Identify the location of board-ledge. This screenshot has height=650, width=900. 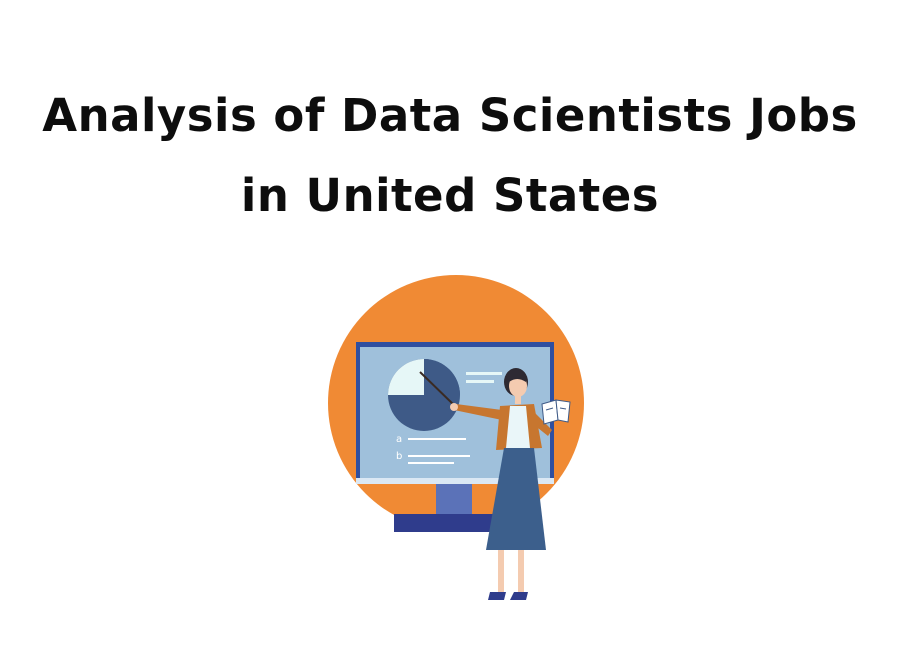
(455, 481).